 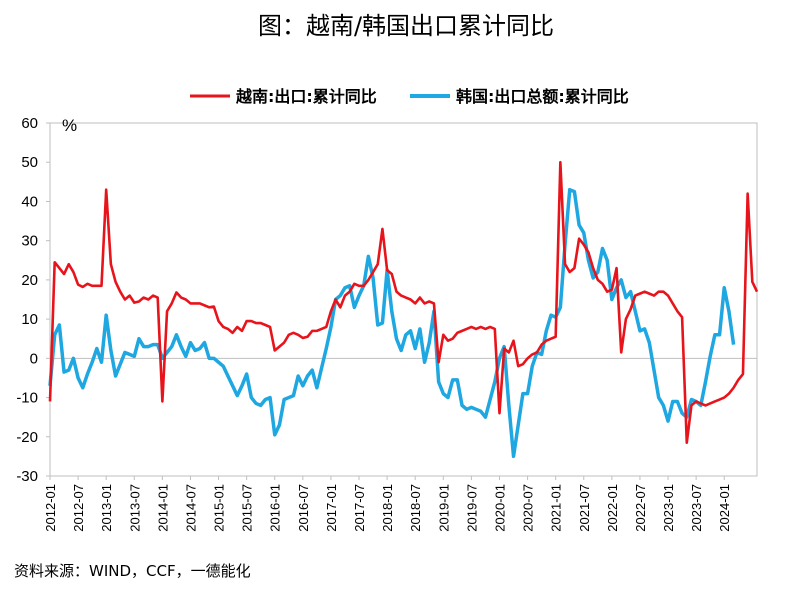 What do you see at coordinates (640, 508) in the screenshot?
I see `x-tick-label: 2022-07` at bounding box center [640, 508].